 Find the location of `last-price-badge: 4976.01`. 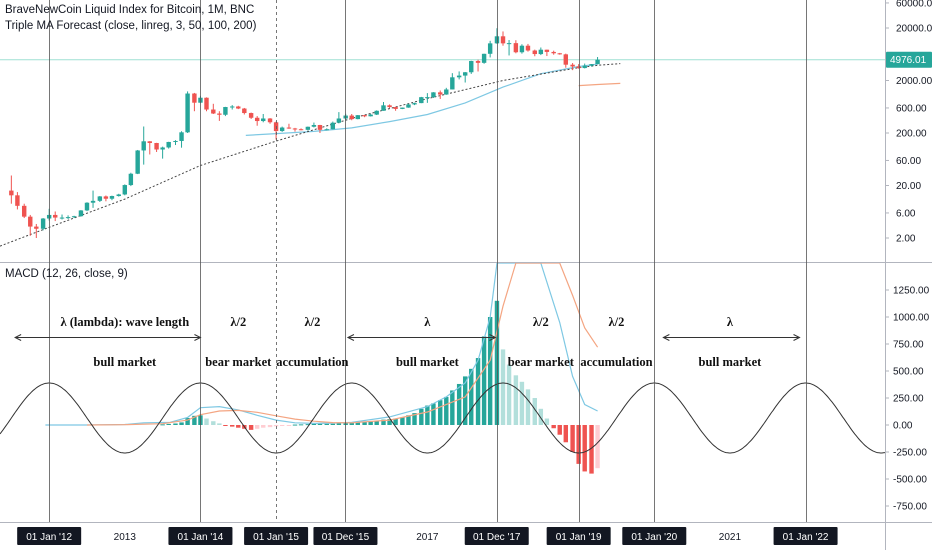

last-price-badge: 4976.01 is located at coordinates (909, 59).